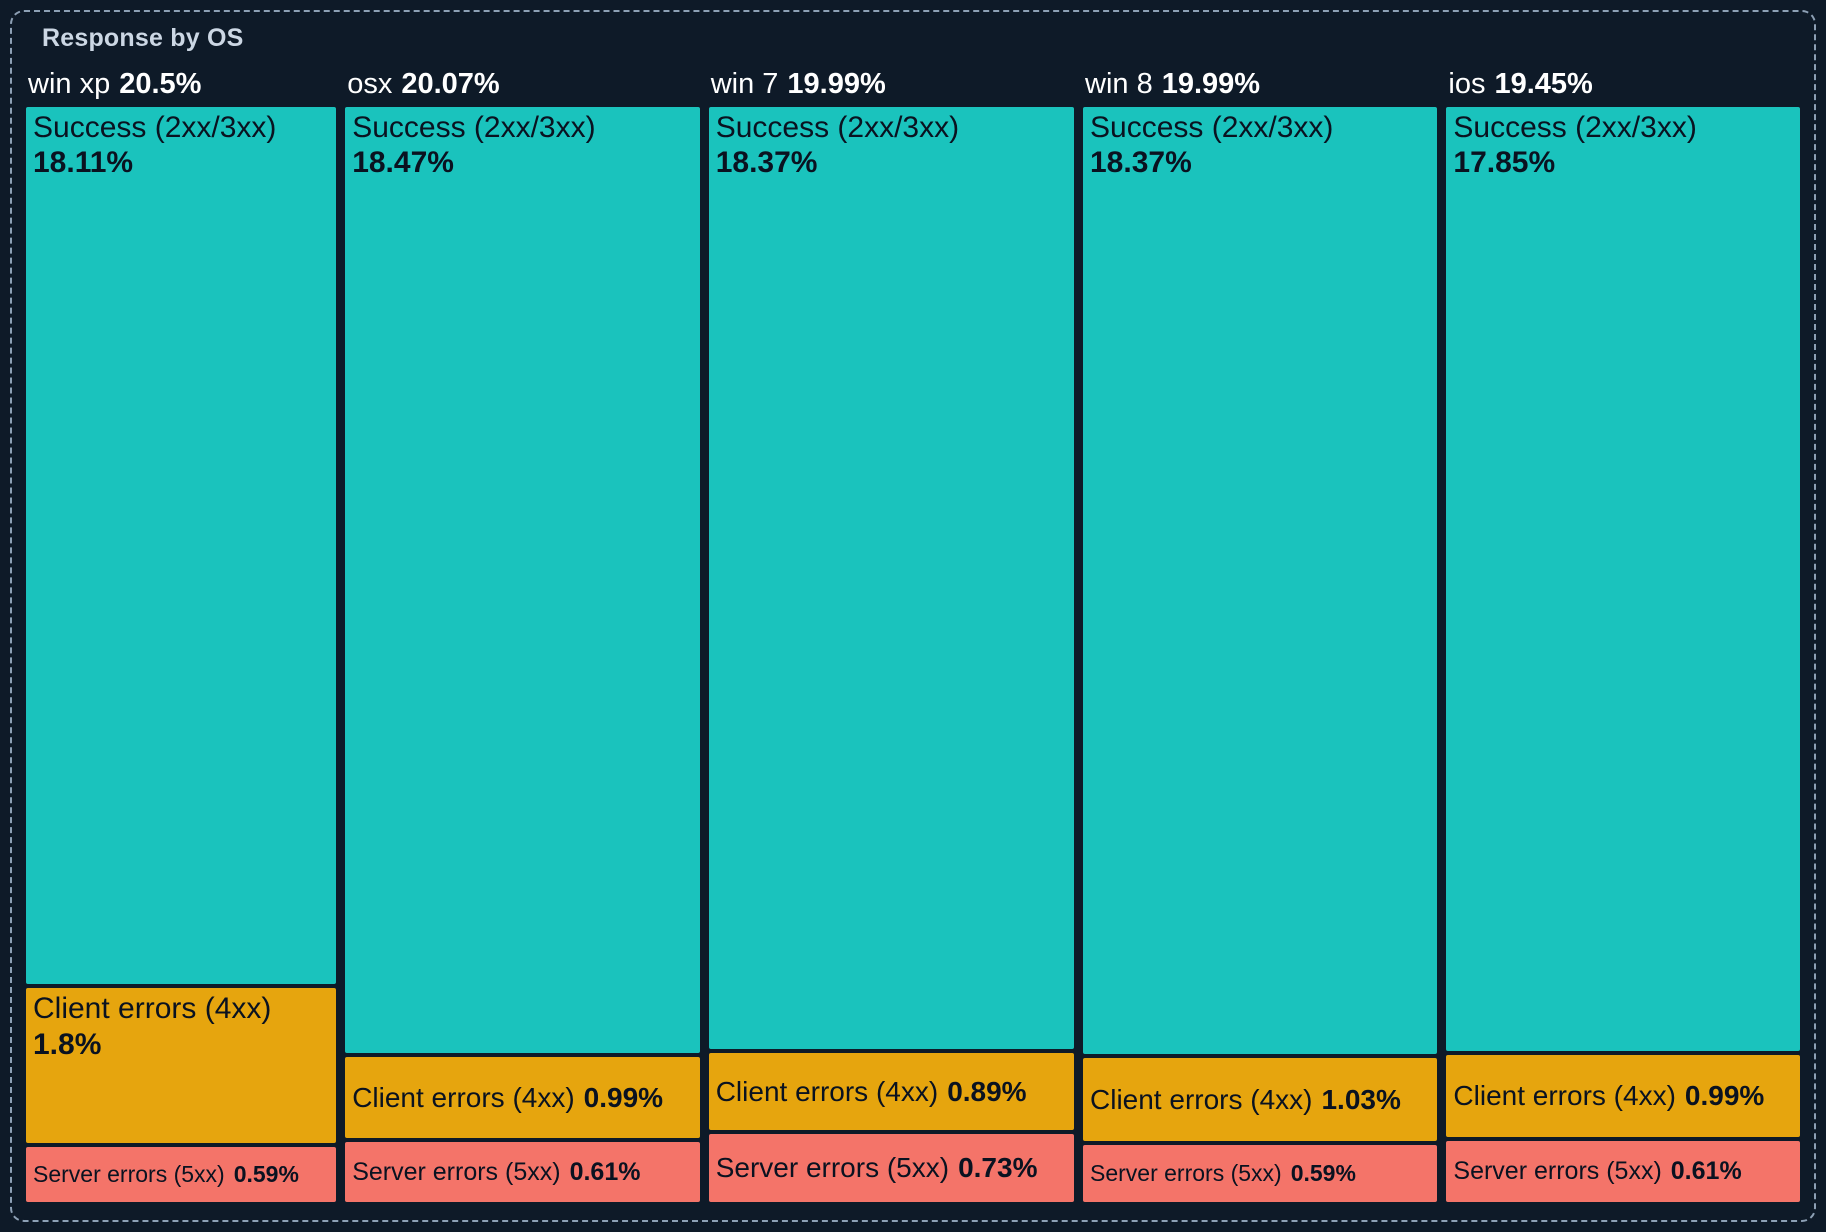 This screenshot has width=1826, height=1232. I want to click on segment-server-errors-win-7: Server errors (5xx) 0.73%, so click(891, 1167).